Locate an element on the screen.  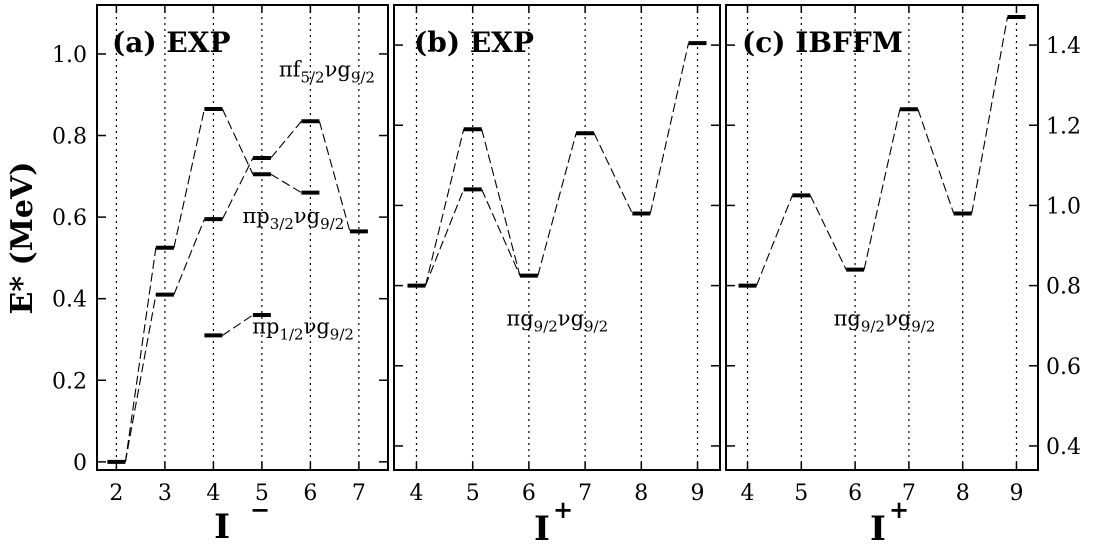
y-tick-label-right: 1.0 is located at coordinates (1063, 206).